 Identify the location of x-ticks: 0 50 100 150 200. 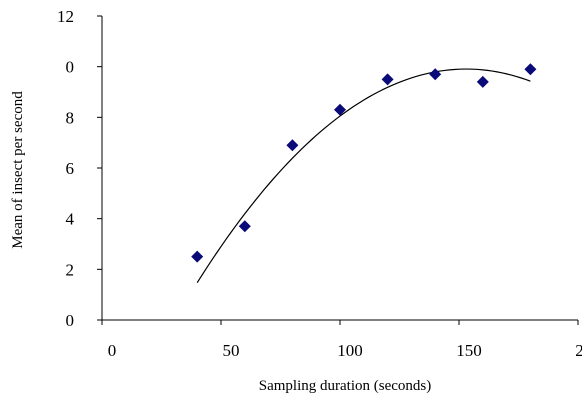
(341, 340).